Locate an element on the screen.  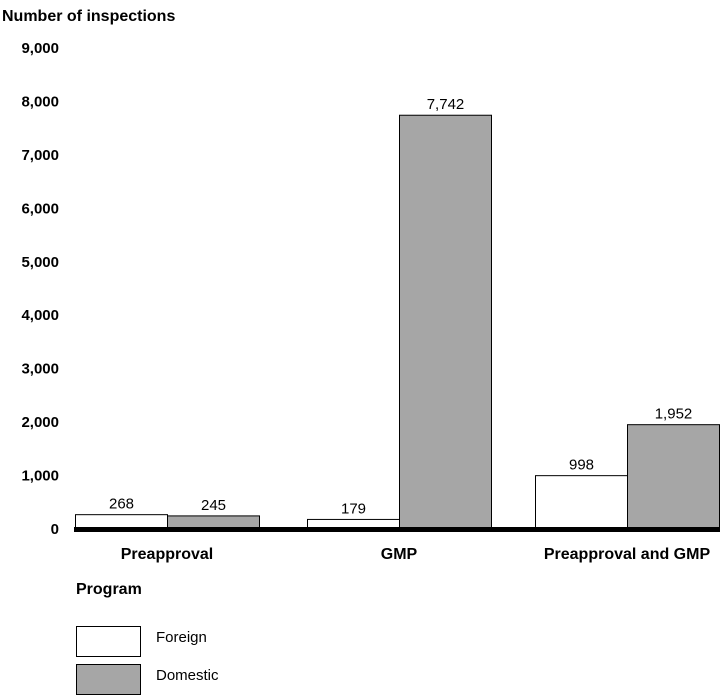
bar-preapproval-foreign is located at coordinates (121, 522).